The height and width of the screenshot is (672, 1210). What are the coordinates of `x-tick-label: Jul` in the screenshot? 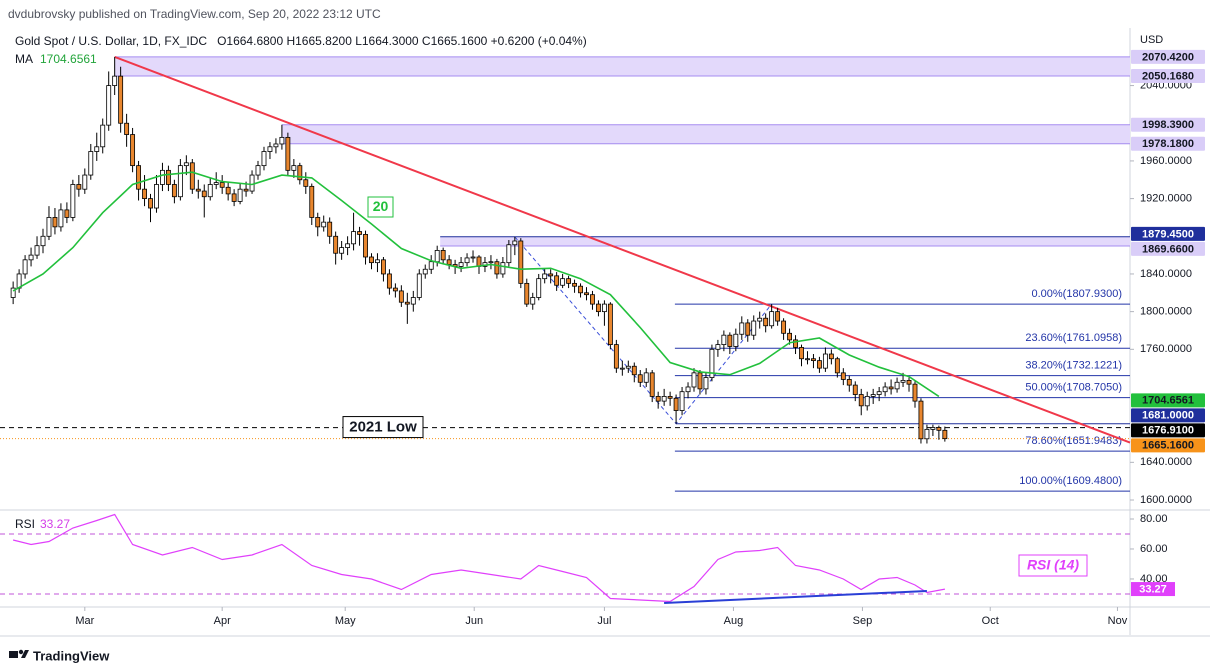 It's located at (604, 621).